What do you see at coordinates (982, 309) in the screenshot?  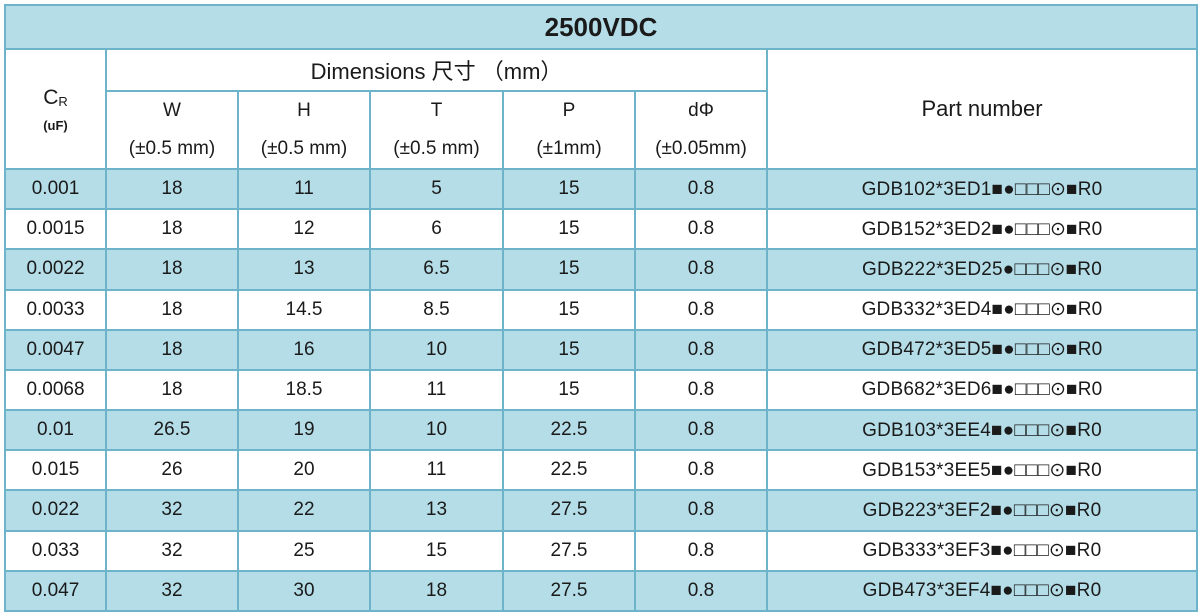 I see `cell-part-number: GDB332*3ED4■●□□□⊙■R0` at bounding box center [982, 309].